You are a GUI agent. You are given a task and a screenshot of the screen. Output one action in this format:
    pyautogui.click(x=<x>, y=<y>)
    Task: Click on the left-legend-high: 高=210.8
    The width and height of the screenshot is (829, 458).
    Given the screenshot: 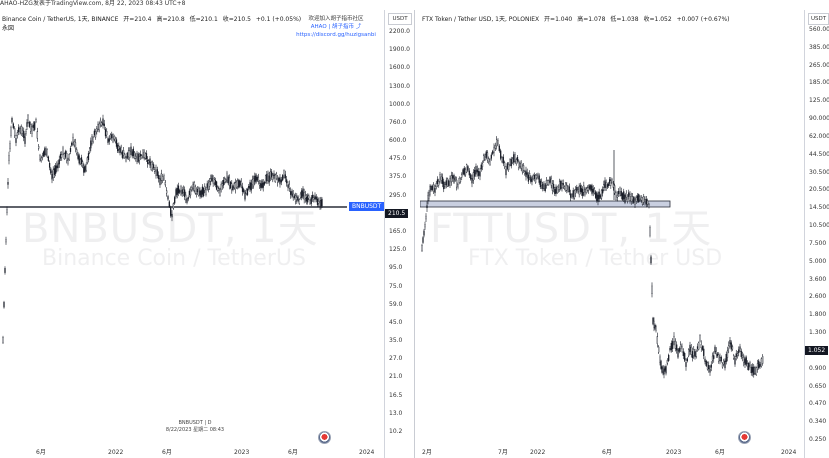 What is the action you would take?
    pyautogui.click(x=170, y=19)
    